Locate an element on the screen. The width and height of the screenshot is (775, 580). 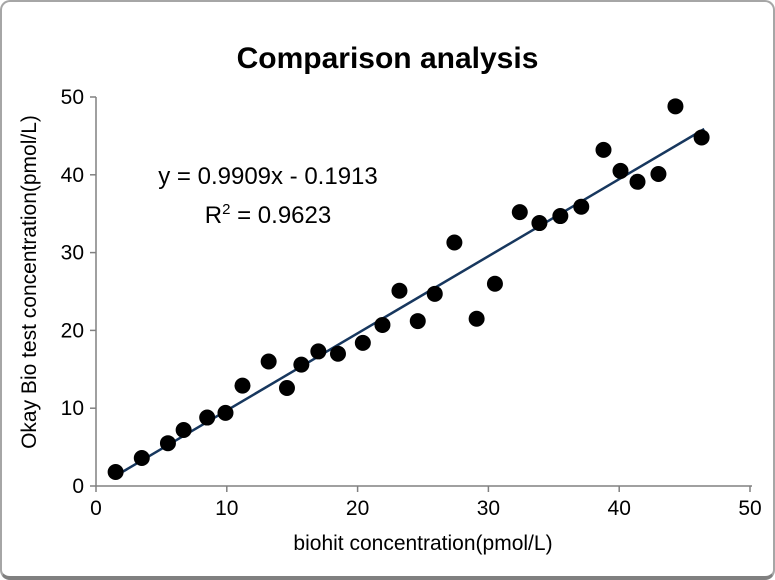
chart-title: Comparison analysis is located at coordinates (387, 58).